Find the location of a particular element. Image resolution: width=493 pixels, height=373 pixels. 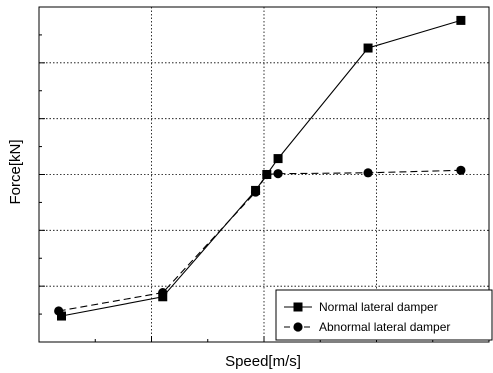

legend-item-abnormal: Abnormal lateral damper is located at coordinates (367, 327).